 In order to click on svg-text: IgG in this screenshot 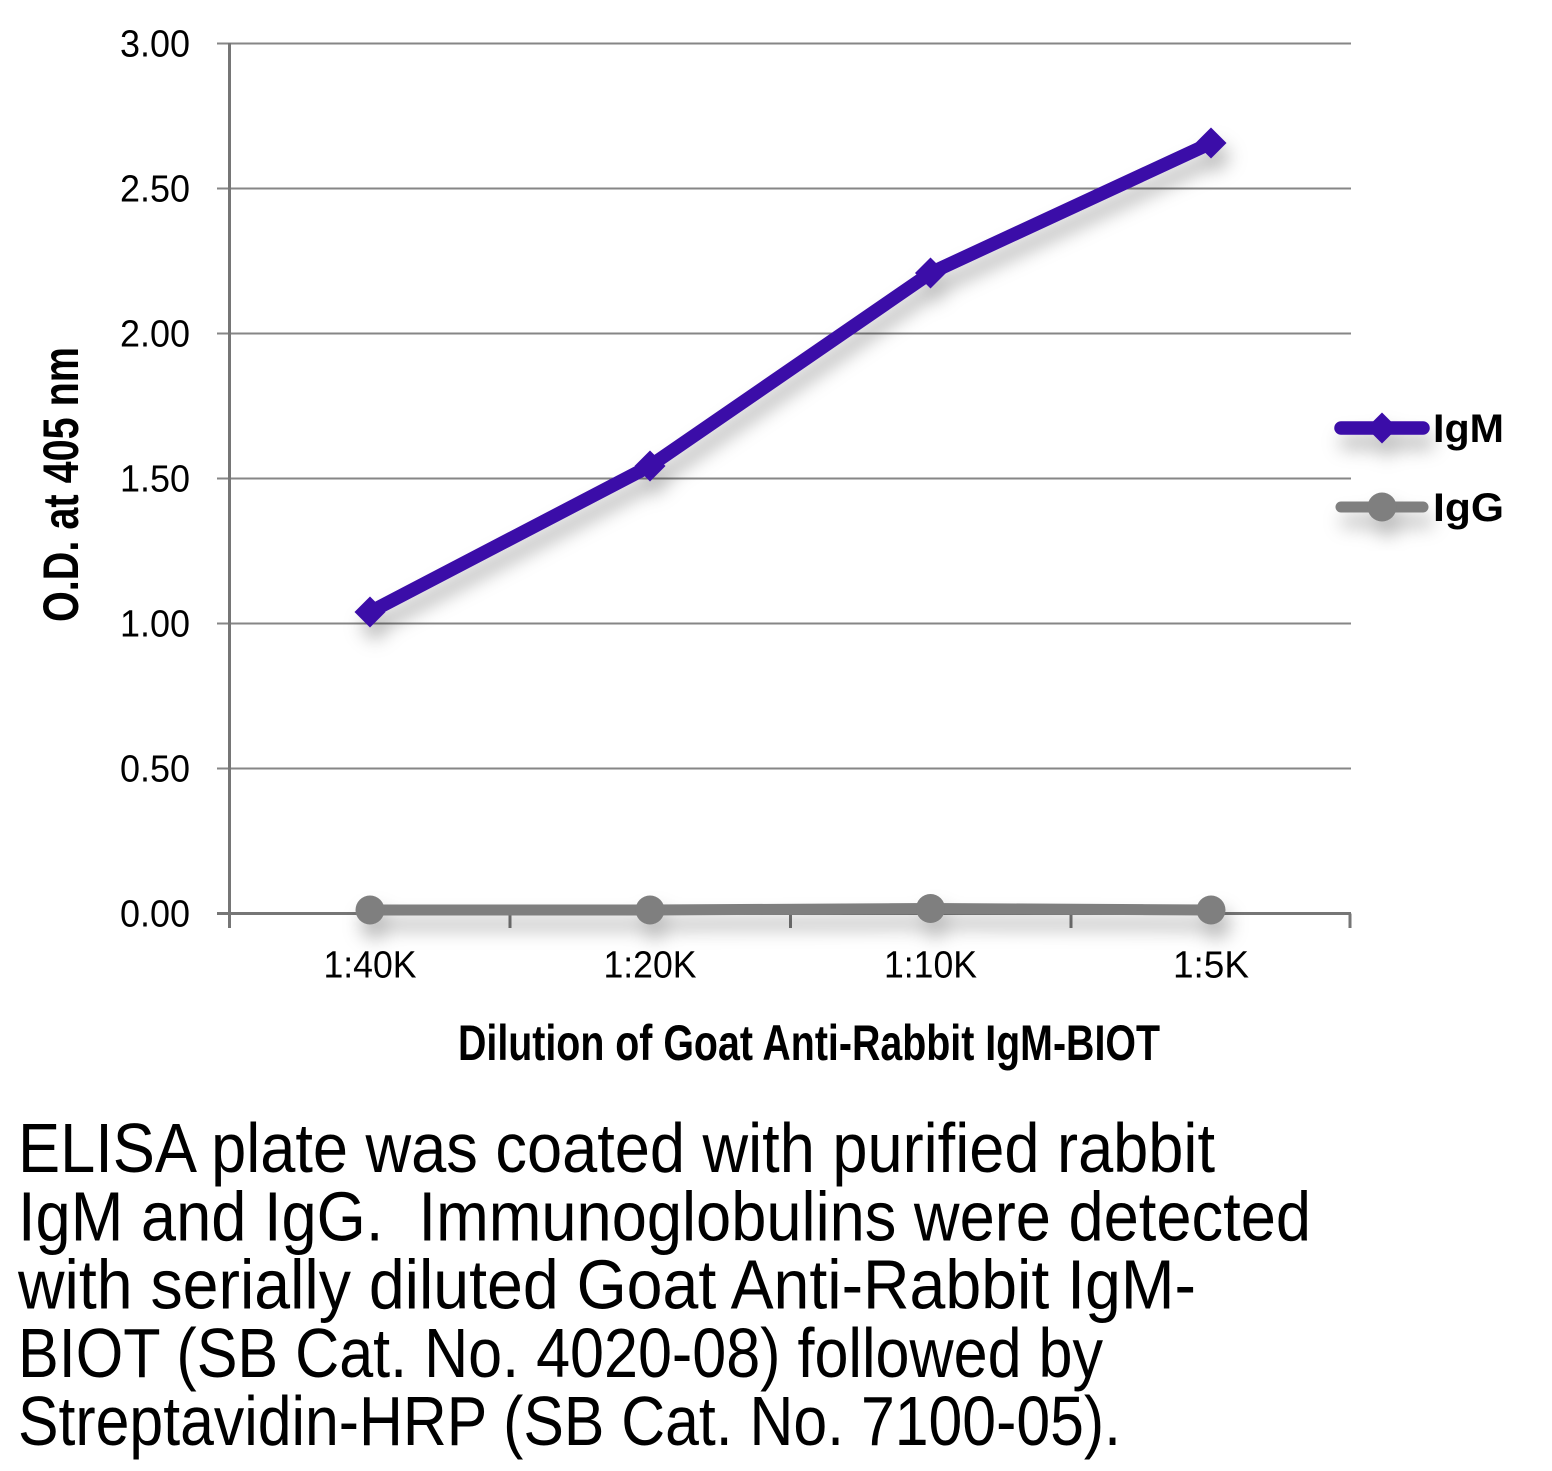, I will do `click(1468, 508)`.